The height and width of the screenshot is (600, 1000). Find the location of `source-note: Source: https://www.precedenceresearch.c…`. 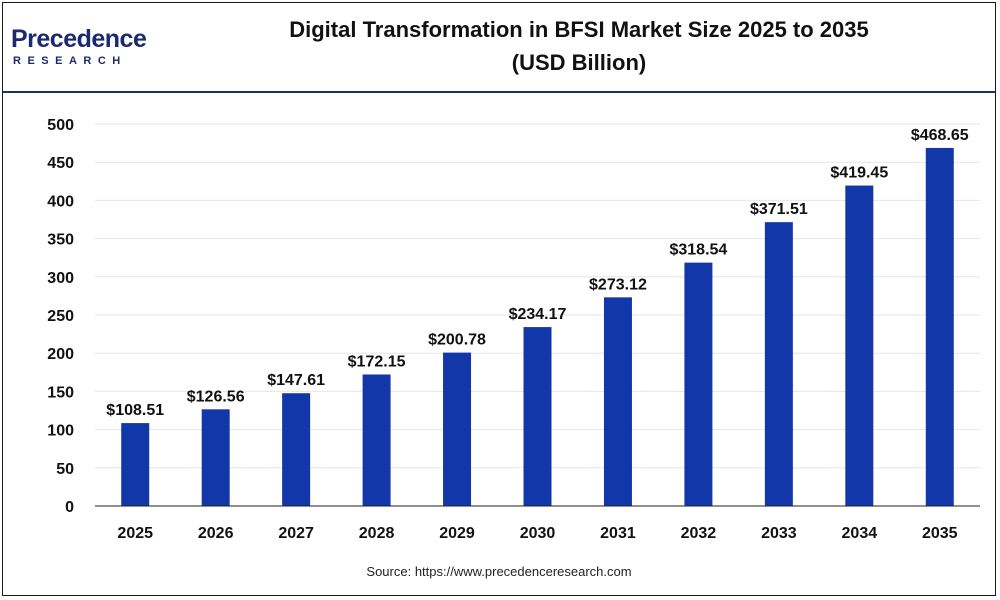

source-note: Source: https://www.precedenceresearch.c… is located at coordinates (499, 571).